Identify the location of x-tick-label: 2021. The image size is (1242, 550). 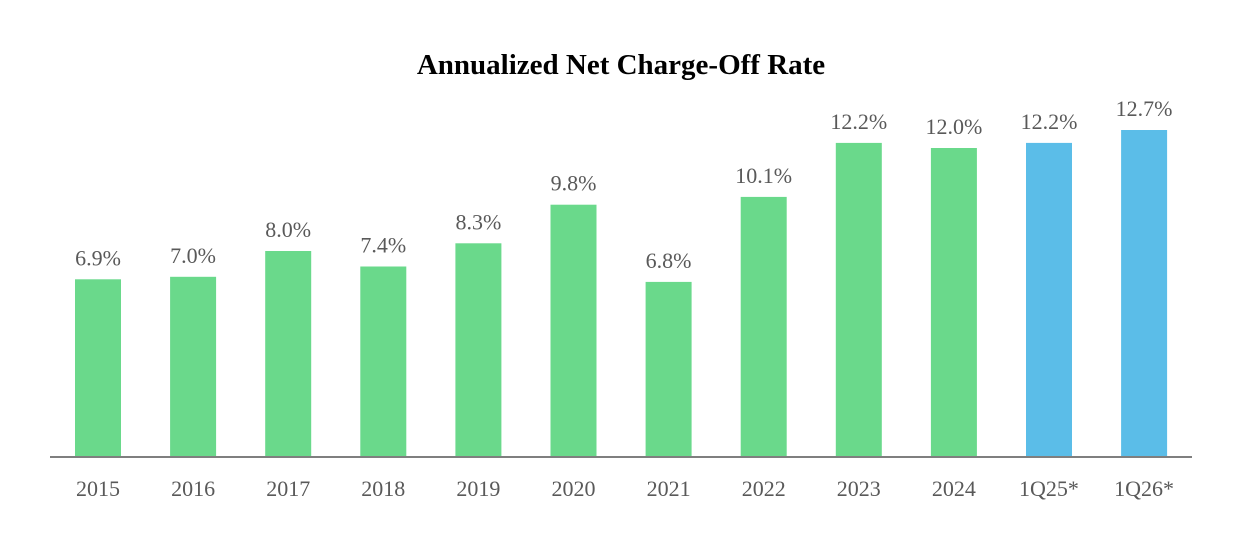
(669, 488).